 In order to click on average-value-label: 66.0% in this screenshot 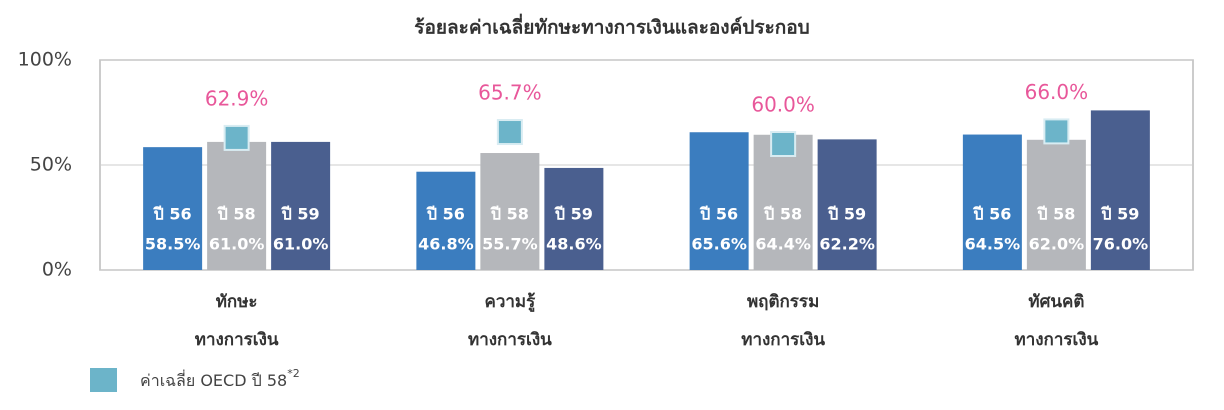, I will do `click(1057, 92)`.